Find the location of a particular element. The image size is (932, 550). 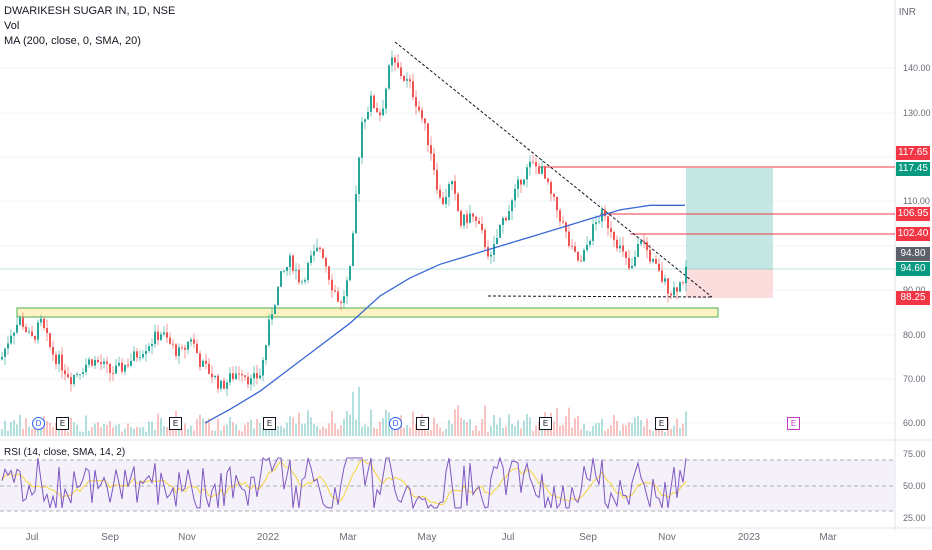

price-tag-88-25: 88.25 is located at coordinates (913, 298).